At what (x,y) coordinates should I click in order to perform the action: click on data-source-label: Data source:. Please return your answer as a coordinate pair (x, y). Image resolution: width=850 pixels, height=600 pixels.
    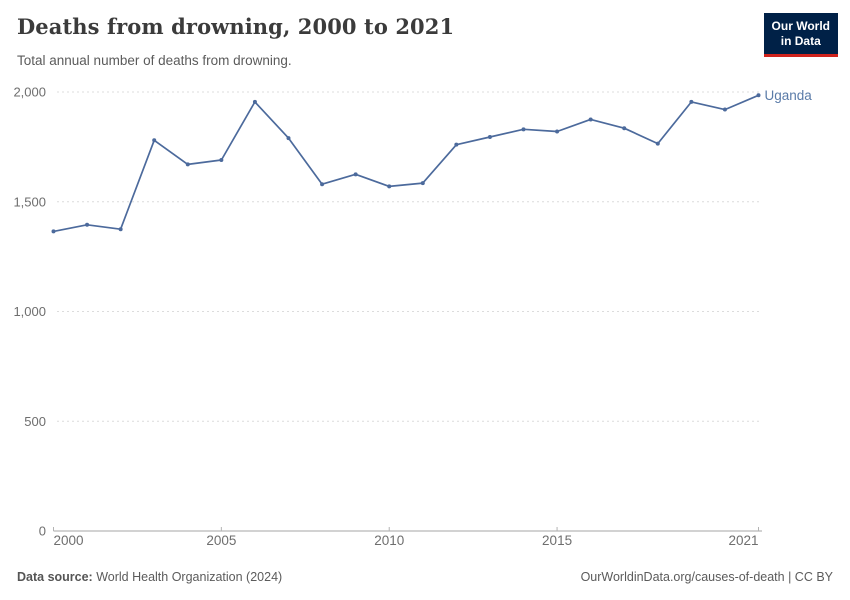
    Looking at the image, I should click on (55, 577).